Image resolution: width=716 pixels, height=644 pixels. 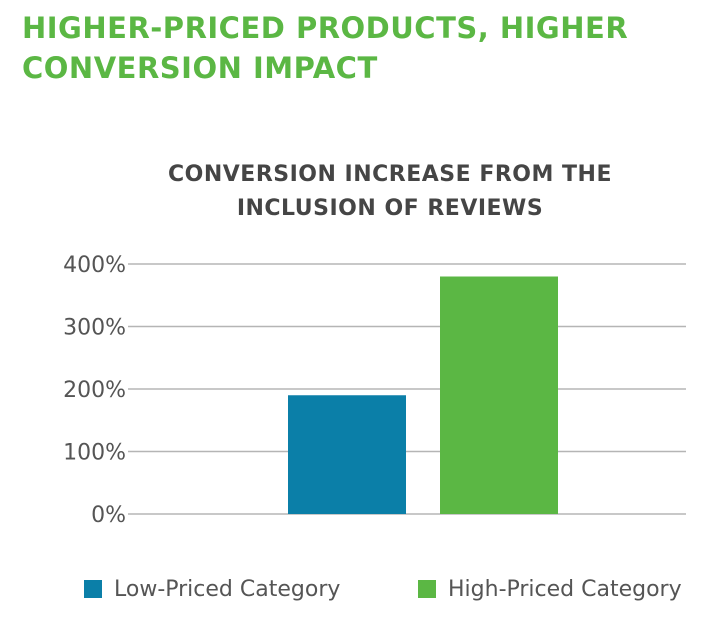 What do you see at coordinates (358, 589) in the screenshot?
I see `chart-legend: Low-Priced Category High-Priced Category` at bounding box center [358, 589].